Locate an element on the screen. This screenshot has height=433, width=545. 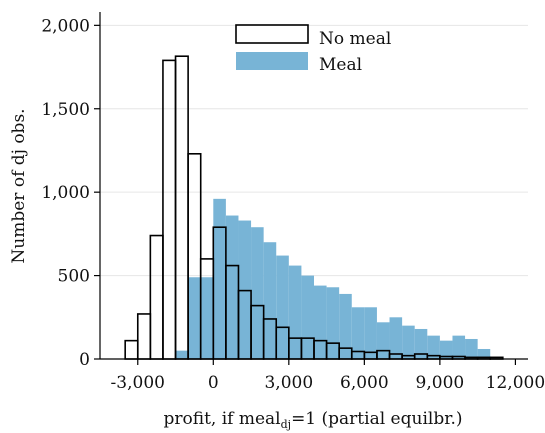
y-tick-label-0: 0 is located at coordinates (84, 360).